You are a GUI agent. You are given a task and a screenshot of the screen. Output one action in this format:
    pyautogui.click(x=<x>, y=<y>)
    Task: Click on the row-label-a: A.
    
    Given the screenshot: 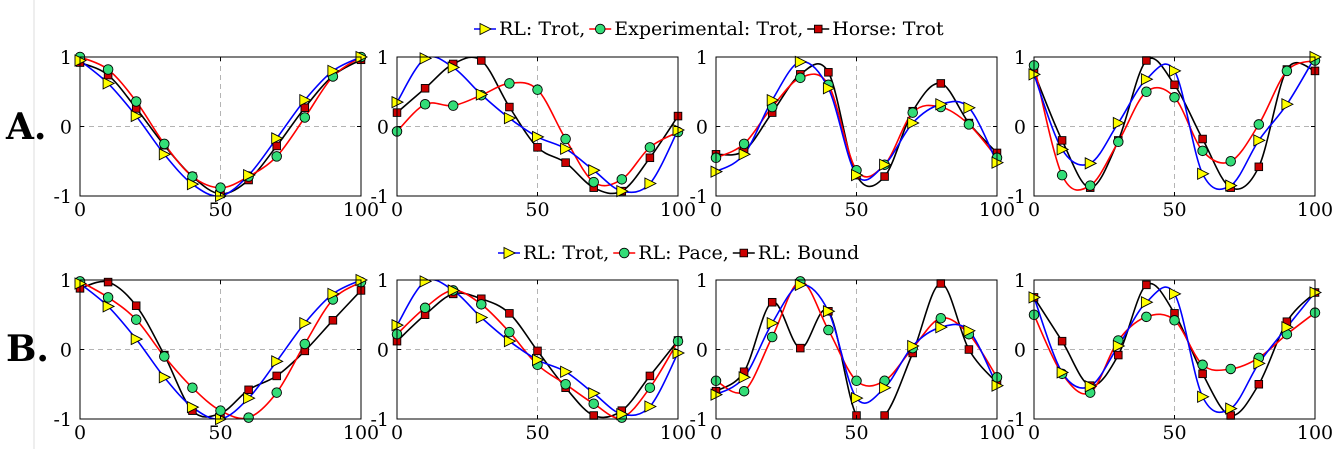 What is the action you would take?
    pyautogui.click(x=25, y=127)
    